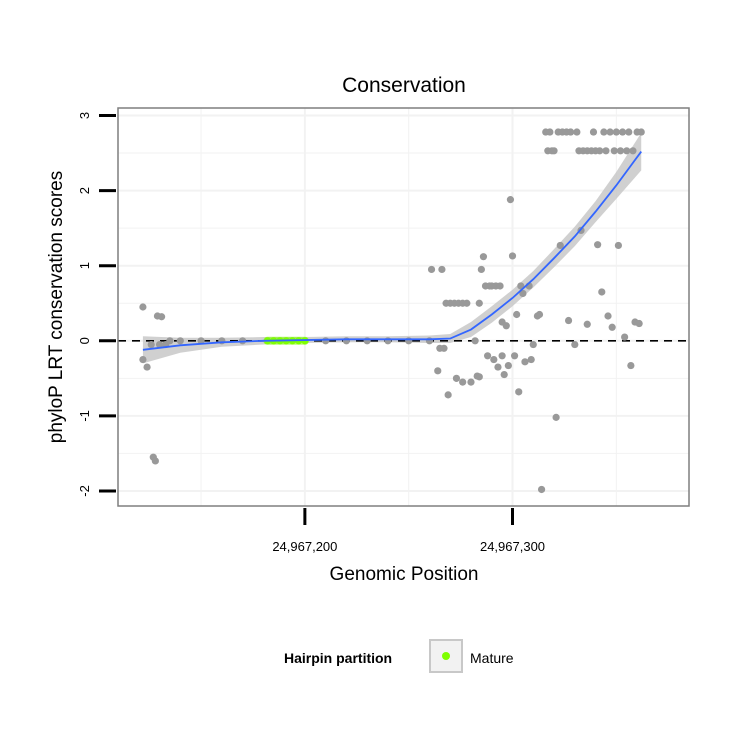 The height and width of the screenshot is (750, 750). Describe the element at coordinates (84, 115) in the screenshot. I see `y-tick-label: 3` at that location.